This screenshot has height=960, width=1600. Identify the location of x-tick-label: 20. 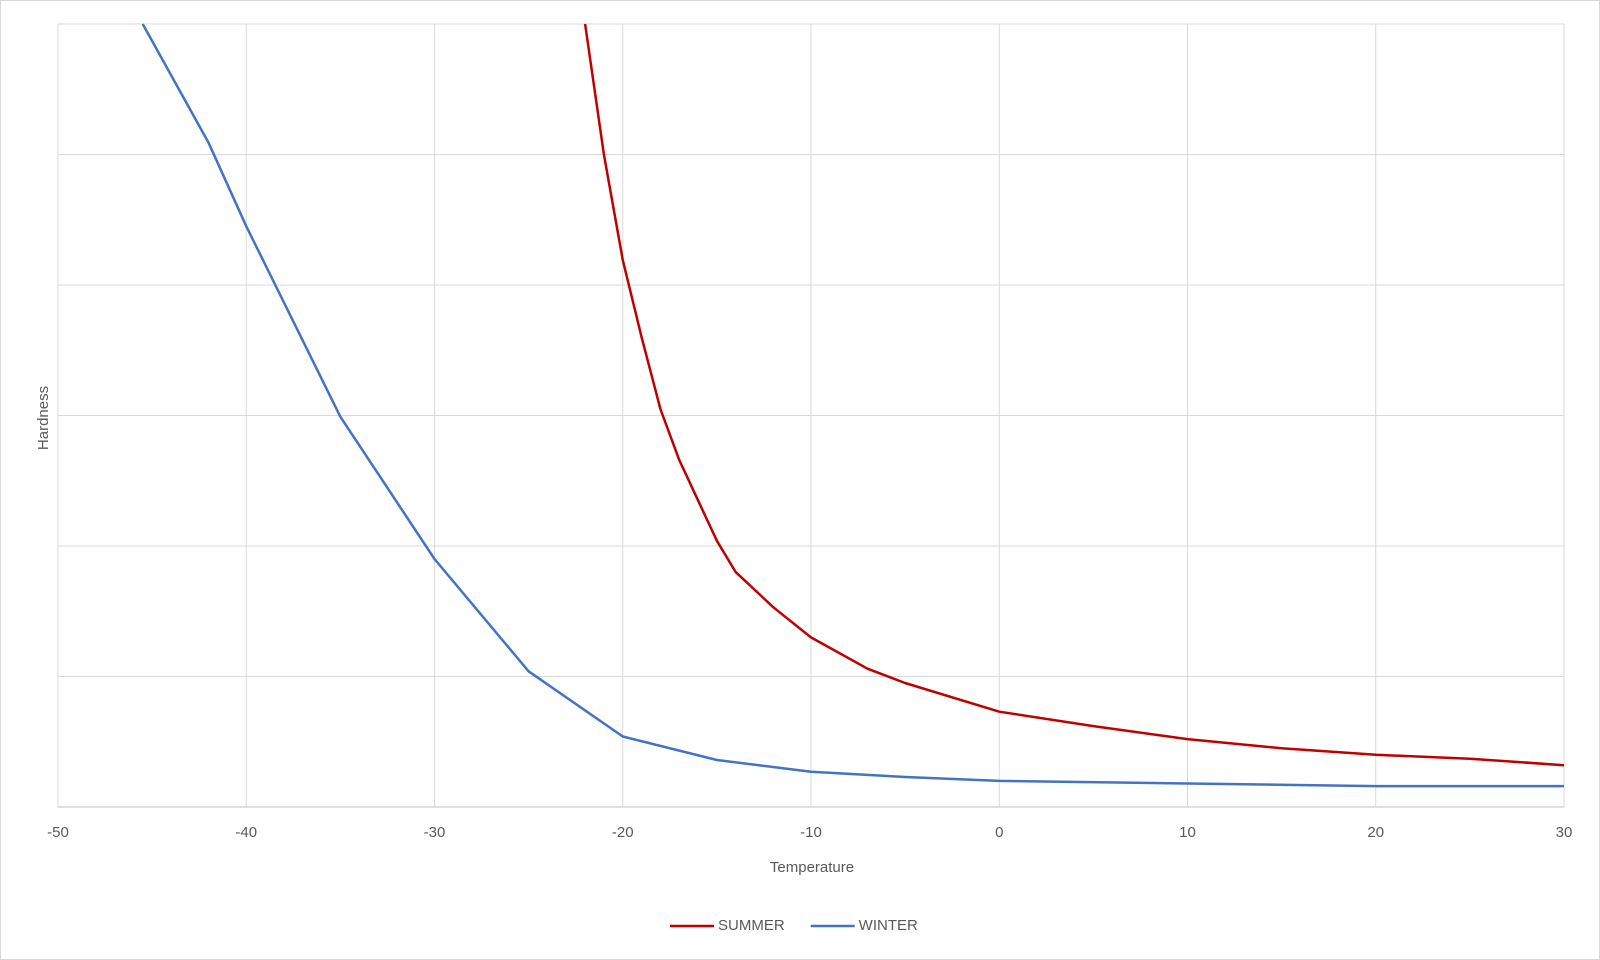
(1375, 832).